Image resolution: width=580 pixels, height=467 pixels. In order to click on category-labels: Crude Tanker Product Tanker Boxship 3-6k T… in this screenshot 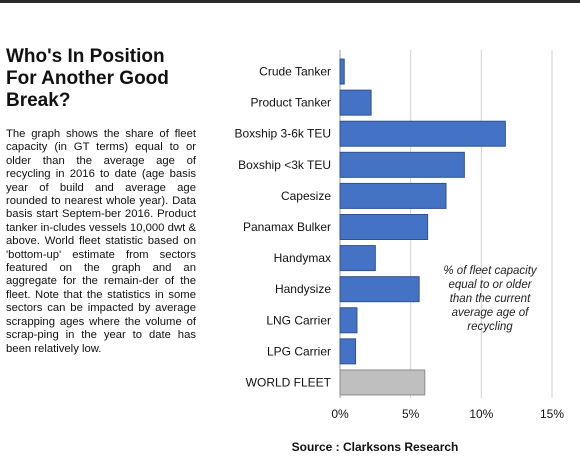, I will do `click(283, 227)`.